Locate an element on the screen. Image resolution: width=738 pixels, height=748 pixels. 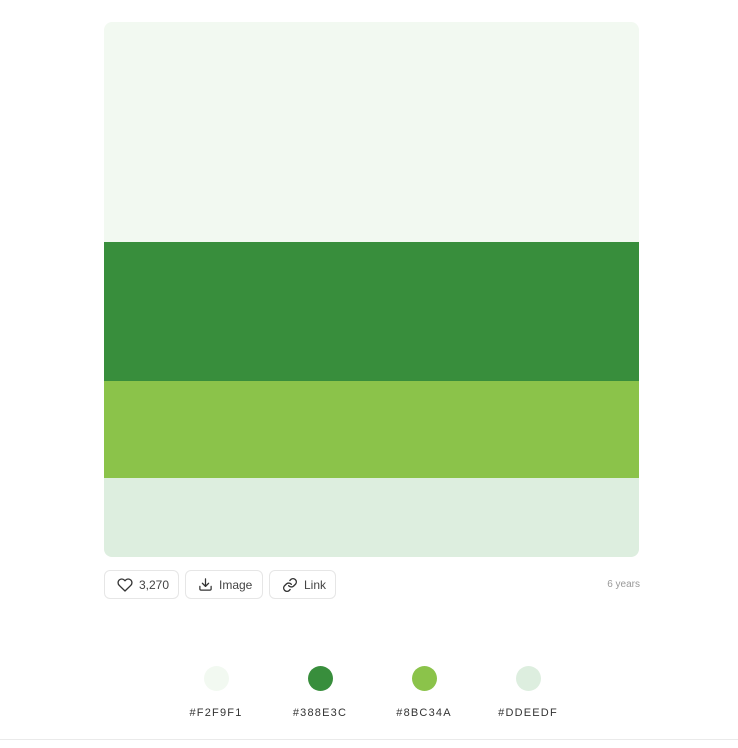
download-icon is located at coordinates (205, 584).